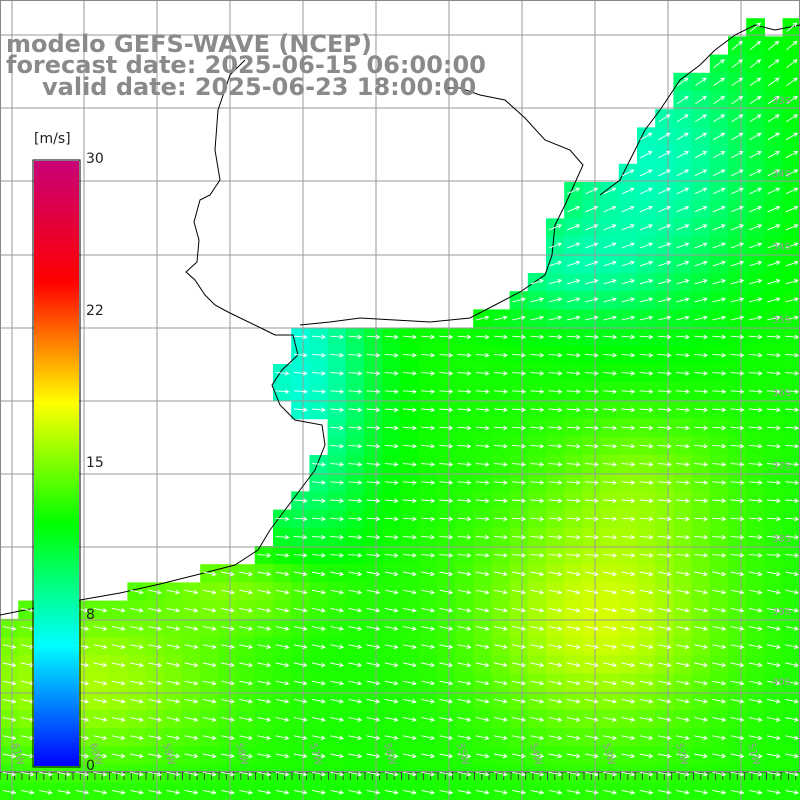  I want to click on lat-label: 35S, so click(781, 320).